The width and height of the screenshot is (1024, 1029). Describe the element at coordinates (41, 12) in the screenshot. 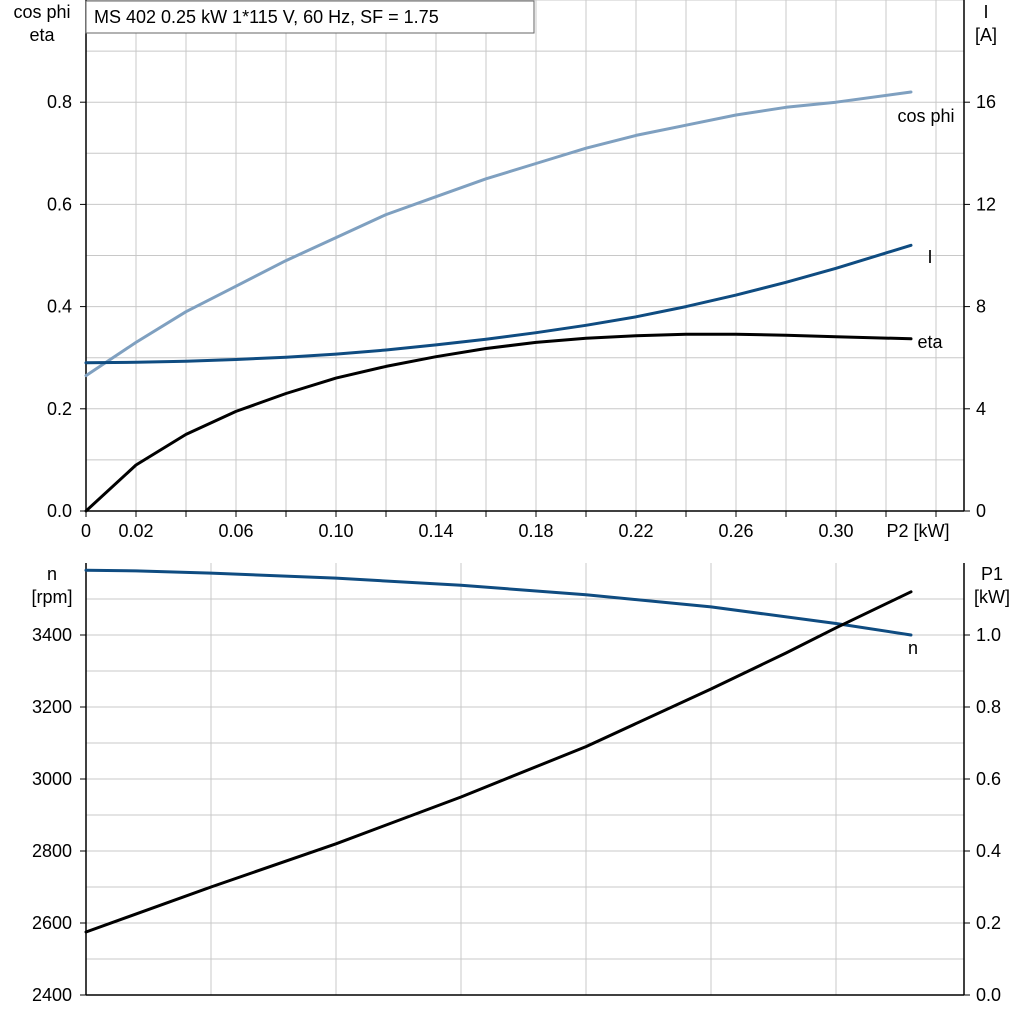

I see `y-left-axis-label: cos phi` at that location.